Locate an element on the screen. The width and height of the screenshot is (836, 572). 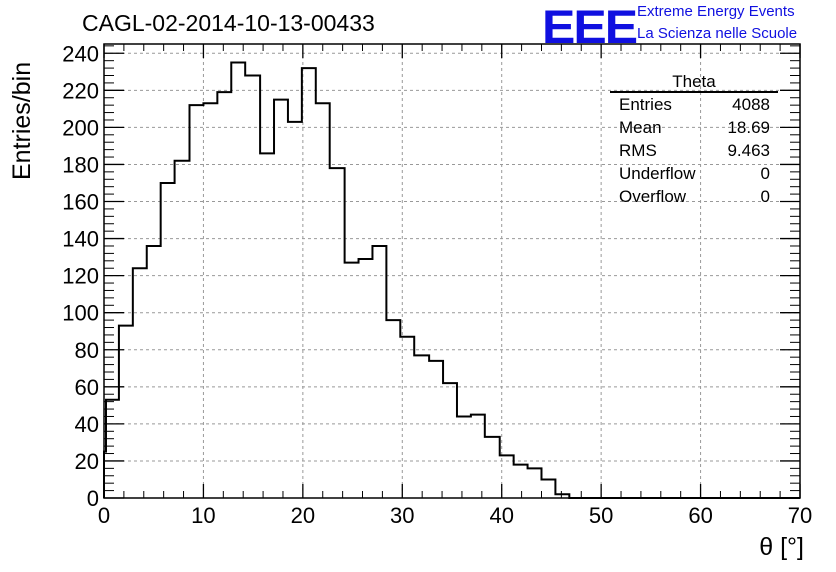
y-tick-label: 180 is located at coordinates (80, 164).